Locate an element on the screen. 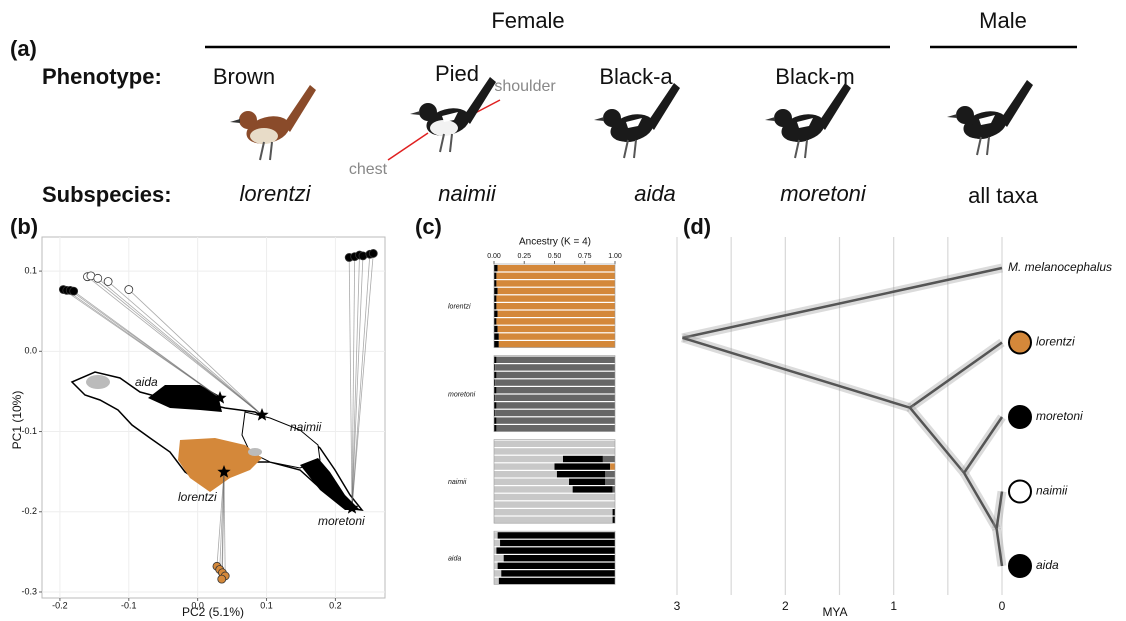  row-heading: Subspecies: is located at coordinates (107, 194).